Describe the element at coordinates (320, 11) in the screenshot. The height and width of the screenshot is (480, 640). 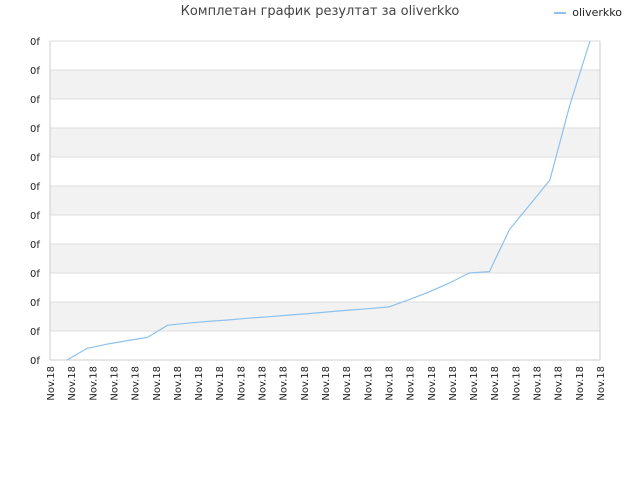
I see `chart-title: Комплетан график резултат за oliverkko` at that location.